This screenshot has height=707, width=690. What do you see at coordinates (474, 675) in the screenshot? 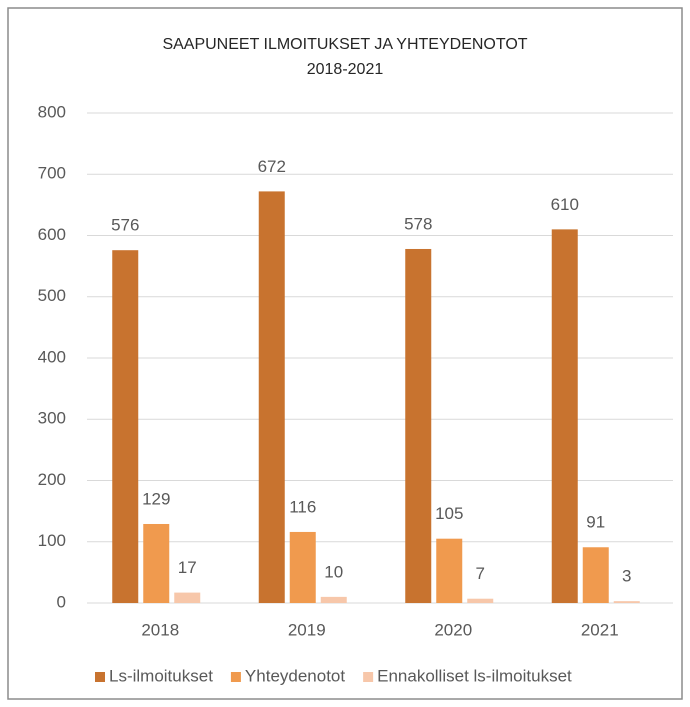
I see `legend-label: Ennakolliset ls-ilmoitukset` at bounding box center [474, 675].